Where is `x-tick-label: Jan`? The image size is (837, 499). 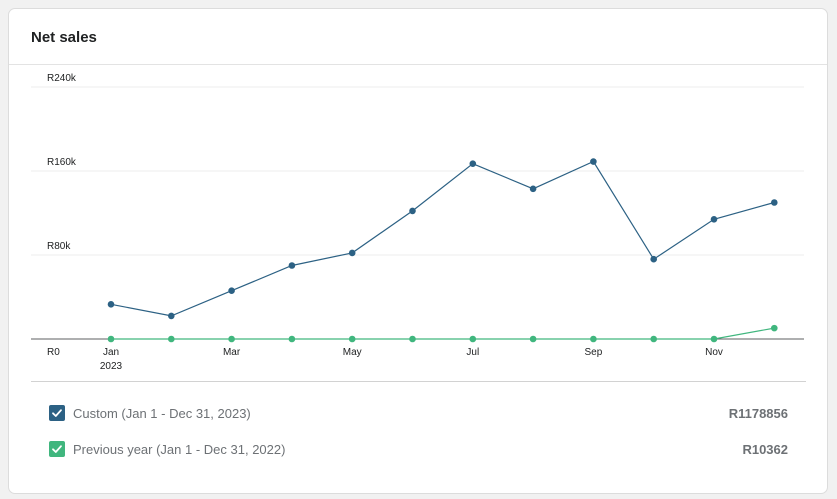
x-tick-label: Jan is located at coordinates (111, 352).